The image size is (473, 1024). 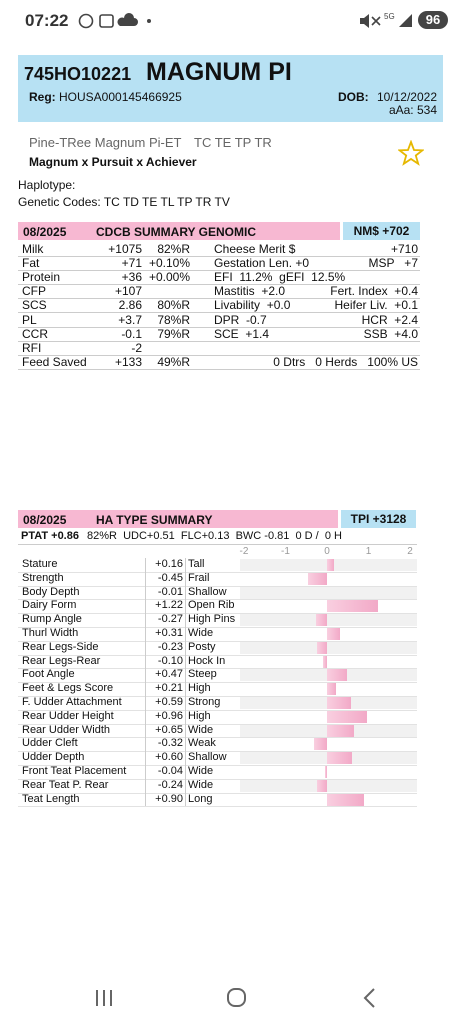 I want to click on cdcb-value: +36, so click(x=131, y=277).